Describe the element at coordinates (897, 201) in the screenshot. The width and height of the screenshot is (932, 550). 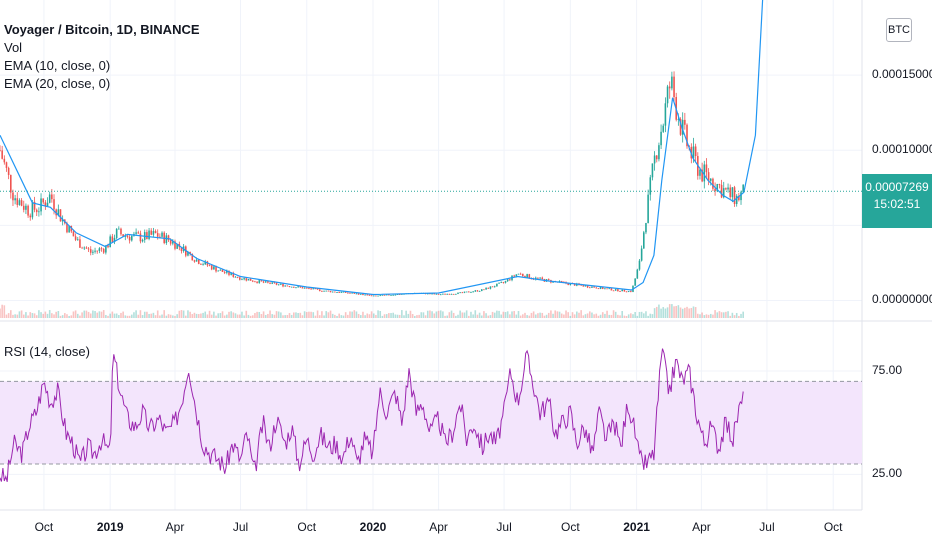
I see `last-price-tag: 0.00007269 15:02:51` at that location.